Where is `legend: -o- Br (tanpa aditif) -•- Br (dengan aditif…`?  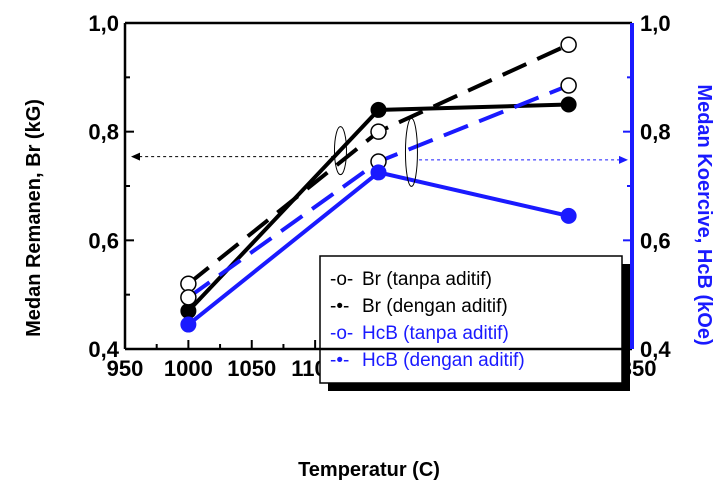
legend: -o- Br (tanpa aditif) -•- Br (dengan aditif… is located at coordinates (474, 323).